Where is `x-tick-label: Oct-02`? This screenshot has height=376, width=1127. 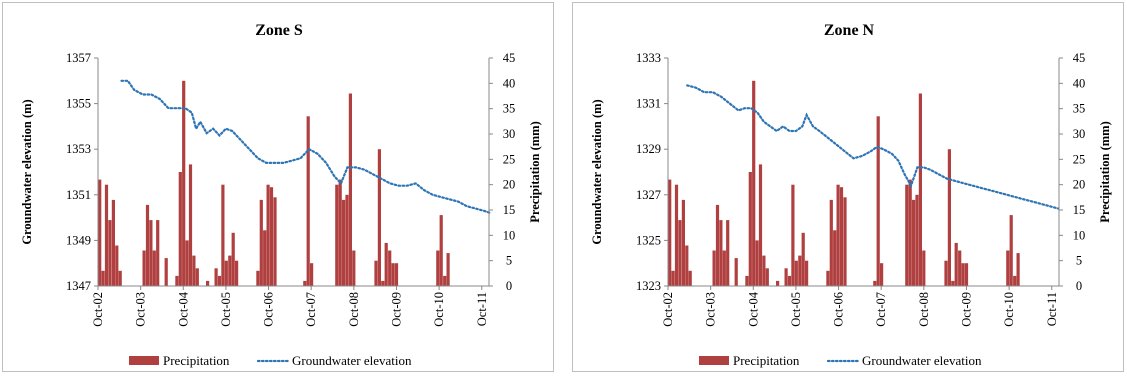 x-tick-label: Oct-02 is located at coordinates (98, 309).